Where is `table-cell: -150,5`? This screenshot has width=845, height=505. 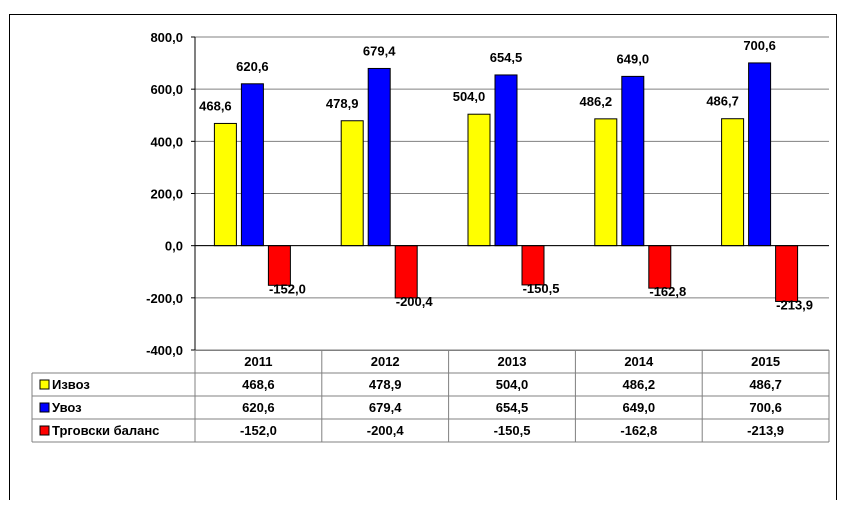 table-cell: -150,5 is located at coordinates (512, 430).